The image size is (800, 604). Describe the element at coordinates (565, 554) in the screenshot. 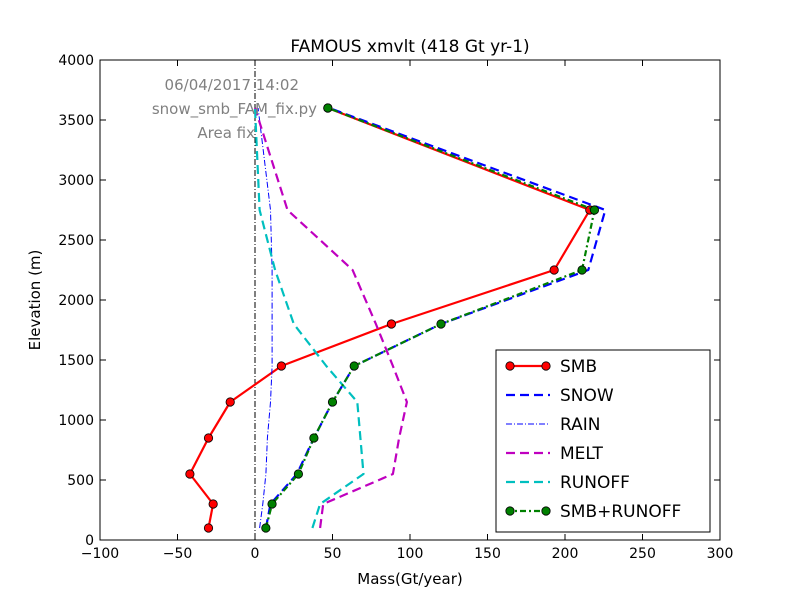

I see `x-tick-label: 200` at that location.